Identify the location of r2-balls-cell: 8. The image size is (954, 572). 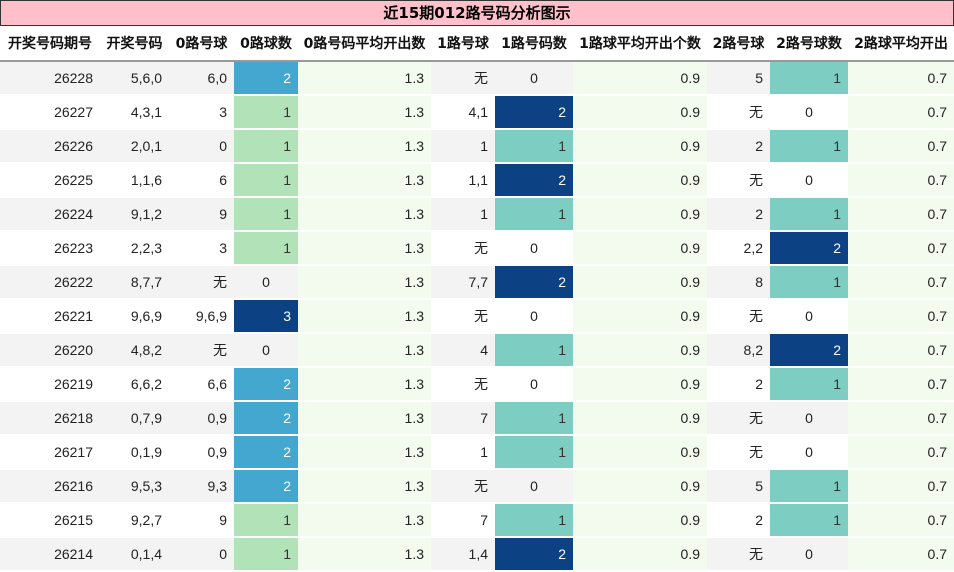
(738, 282).